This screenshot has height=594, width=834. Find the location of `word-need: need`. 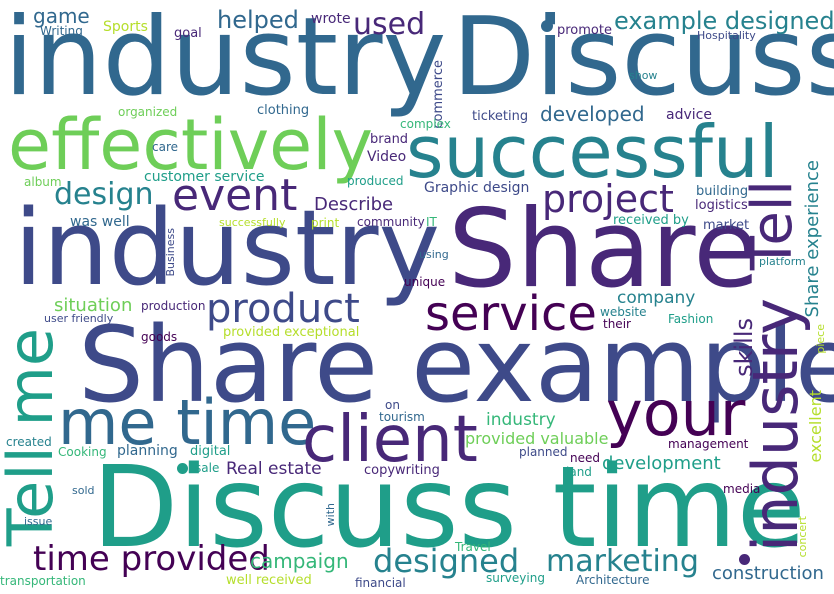

word-need: need is located at coordinates (585, 458).